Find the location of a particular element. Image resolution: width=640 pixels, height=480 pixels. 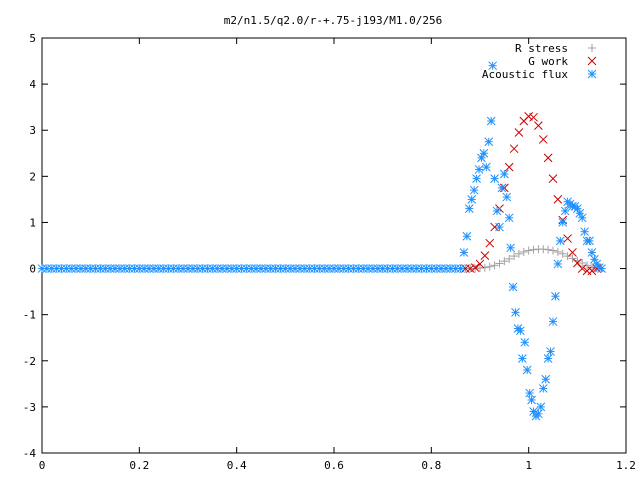

x-tick-label: 0 is located at coordinates (42, 465).